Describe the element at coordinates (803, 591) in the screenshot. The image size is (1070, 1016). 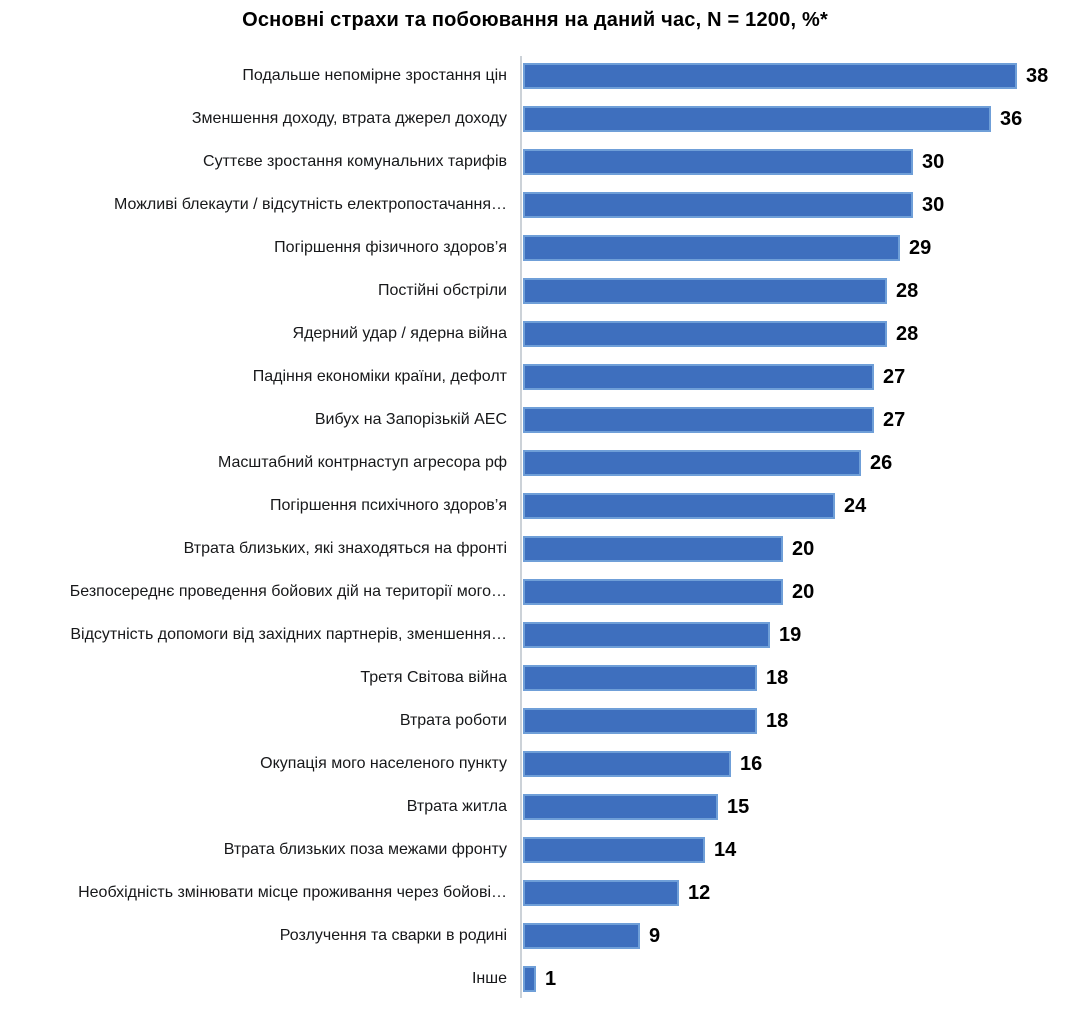
I see `value-label: 20` at that location.